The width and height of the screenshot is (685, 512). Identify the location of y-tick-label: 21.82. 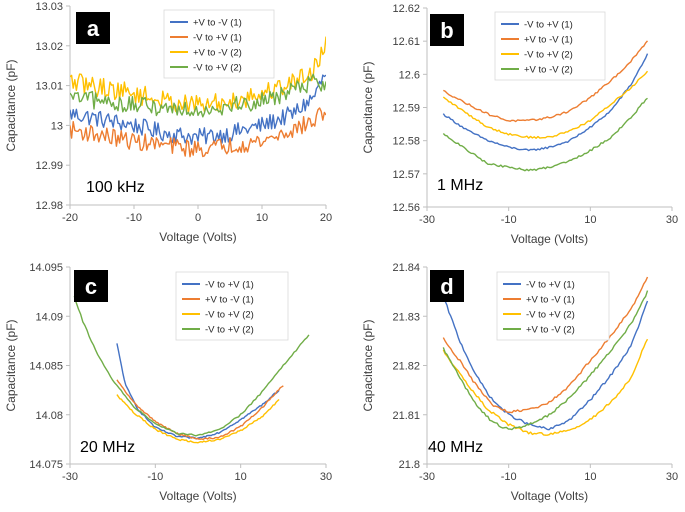
(406, 367).